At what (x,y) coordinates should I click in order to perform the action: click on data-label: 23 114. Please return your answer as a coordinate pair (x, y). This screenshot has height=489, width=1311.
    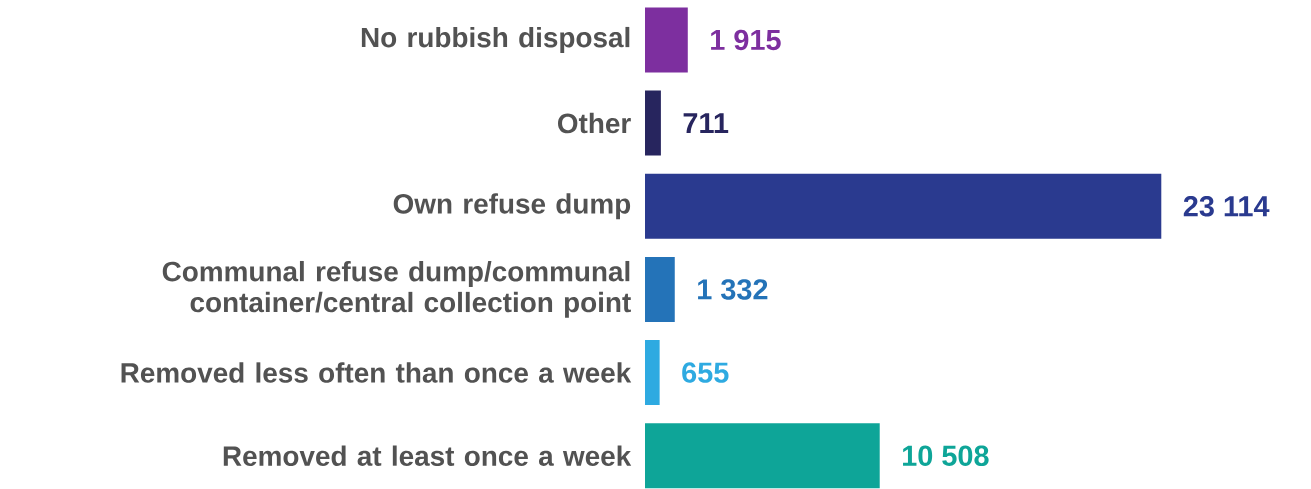
    Looking at the image, I should click on (1226, 206).